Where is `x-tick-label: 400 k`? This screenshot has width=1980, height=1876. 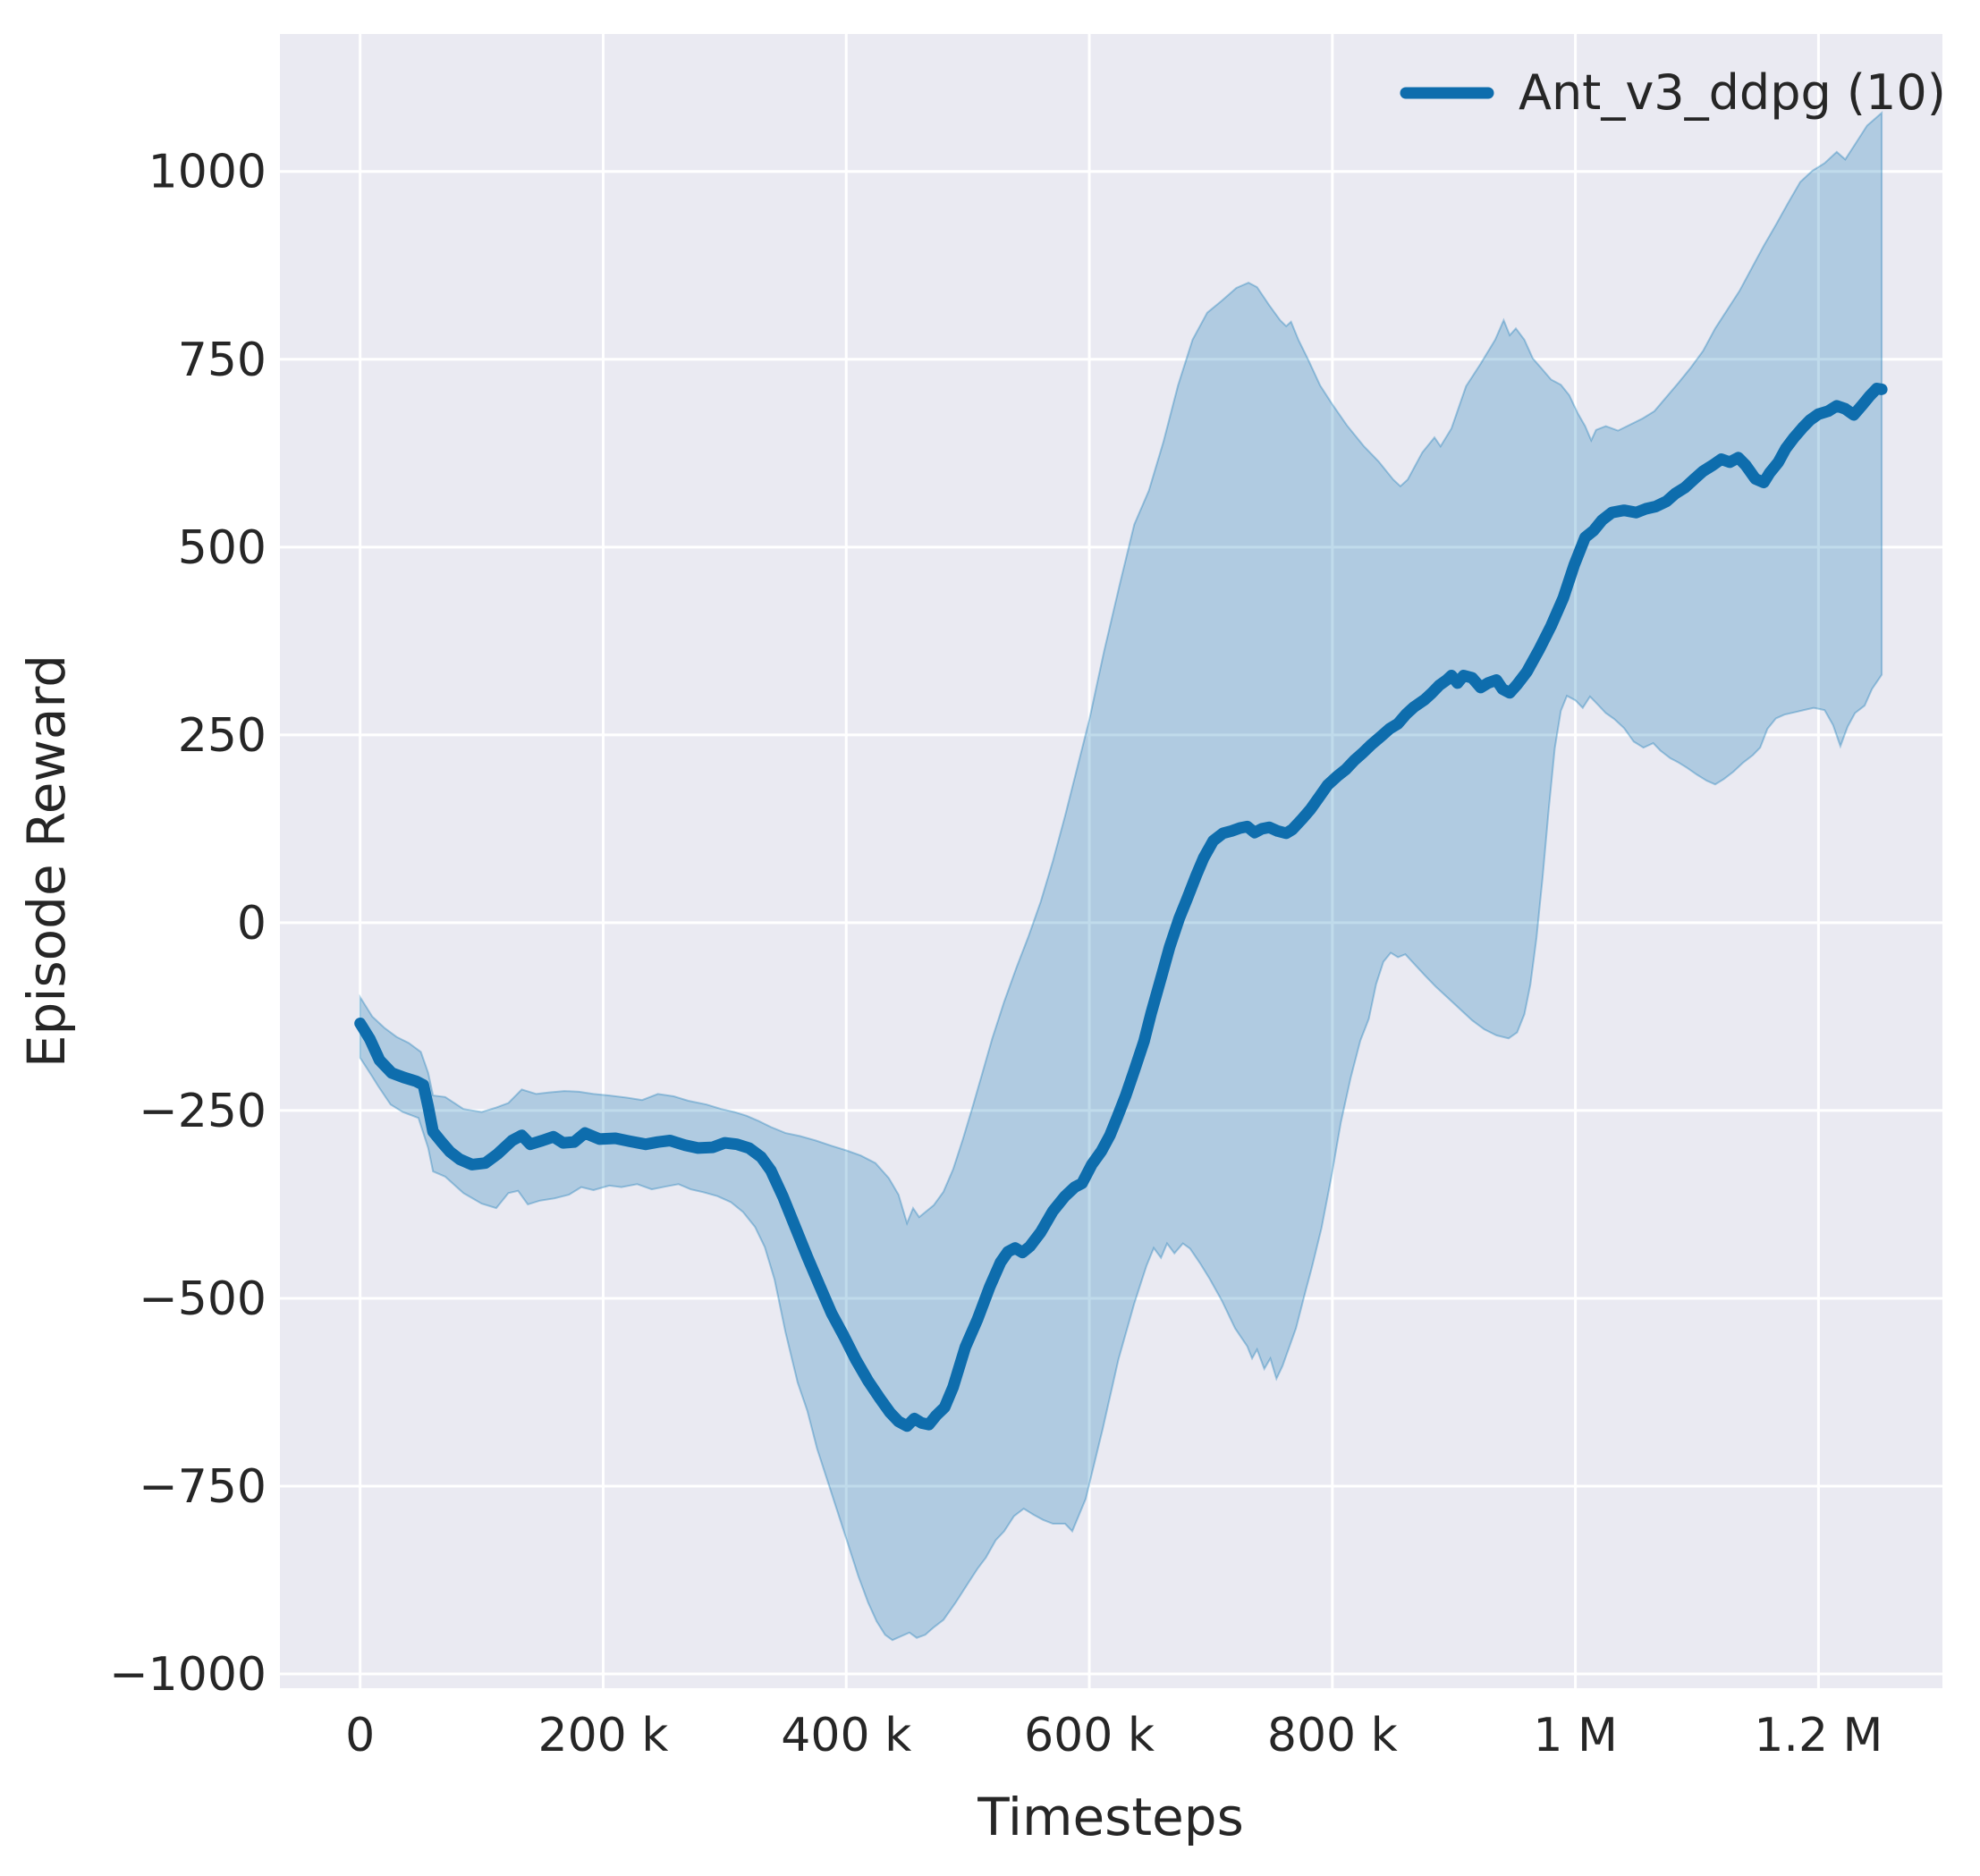 x-tick-label: 400 k is located at coordinates (846, 1735).